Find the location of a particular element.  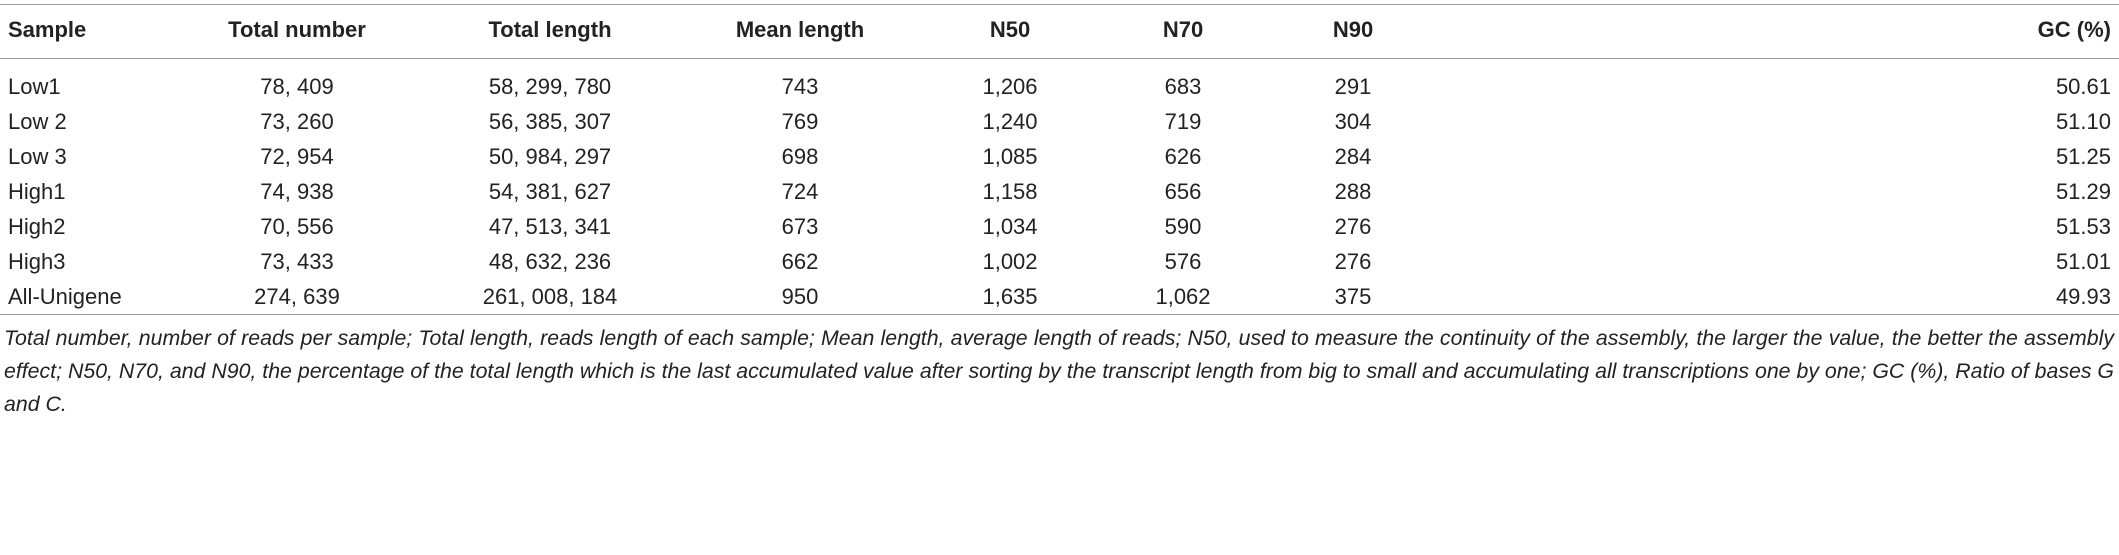

table-cell: 54, 381, 627 is located at coordinates (550, 191).